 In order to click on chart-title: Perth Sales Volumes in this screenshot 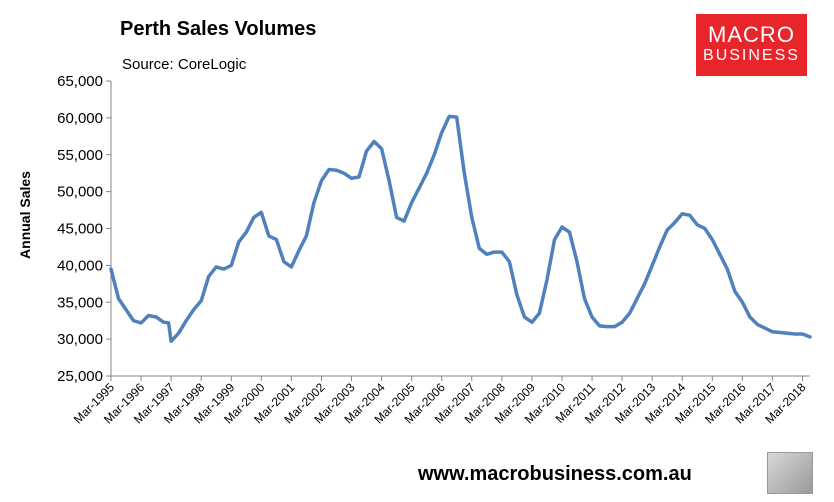, I will do `click(218, 29)`.